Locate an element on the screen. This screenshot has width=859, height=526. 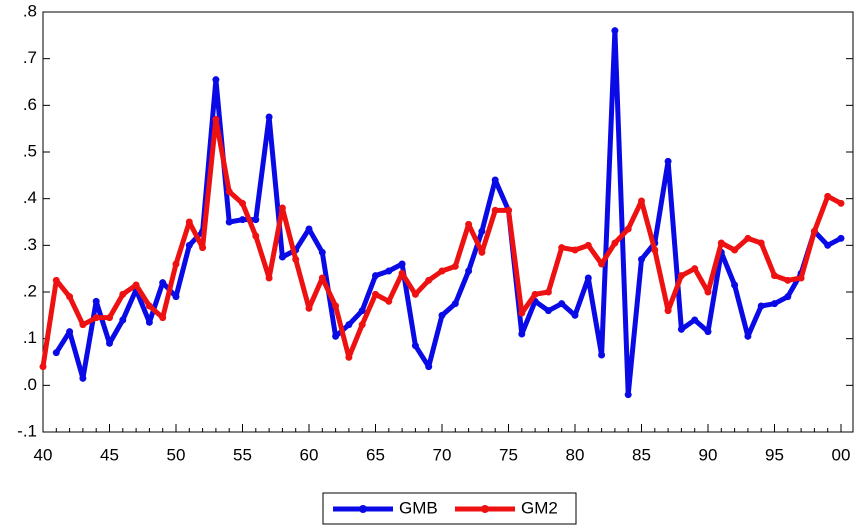
x-tick-label: 75 is located at coordinates (508, 454).